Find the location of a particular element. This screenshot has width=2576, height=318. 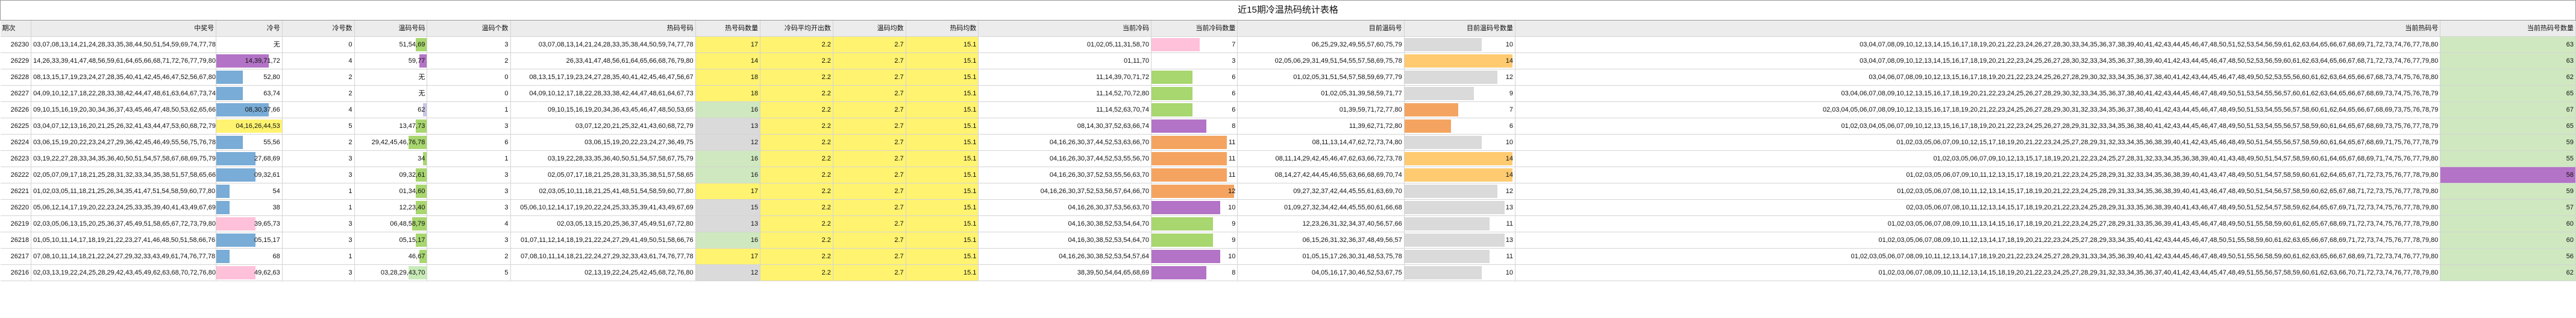

cell-current-cold: 01,11,70 is located at coordinates (1065, 60).